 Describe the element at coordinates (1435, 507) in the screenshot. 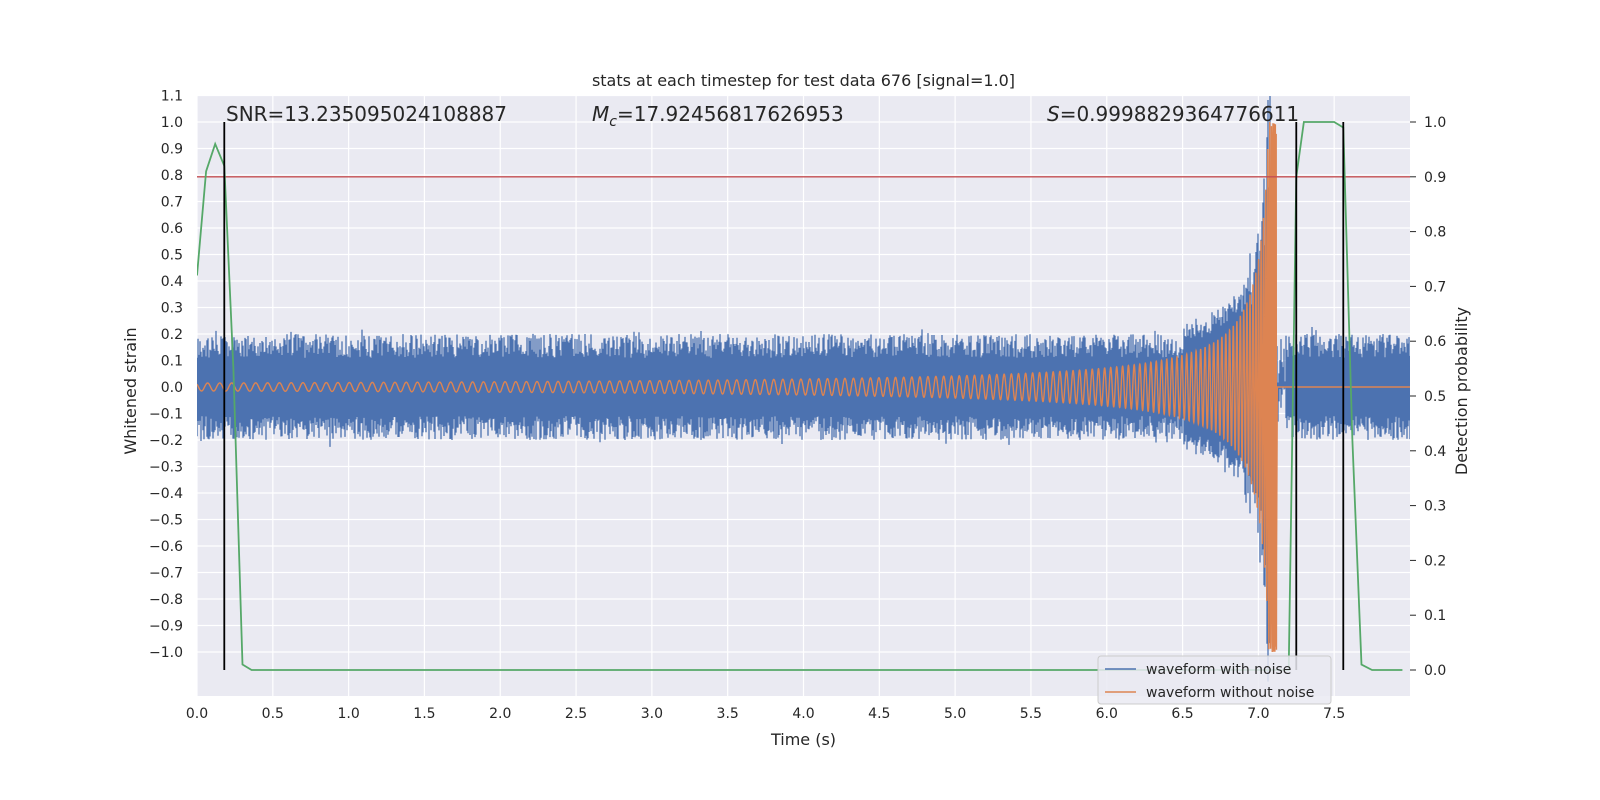

I see `y-right-tick-label: 0.3` at that location.